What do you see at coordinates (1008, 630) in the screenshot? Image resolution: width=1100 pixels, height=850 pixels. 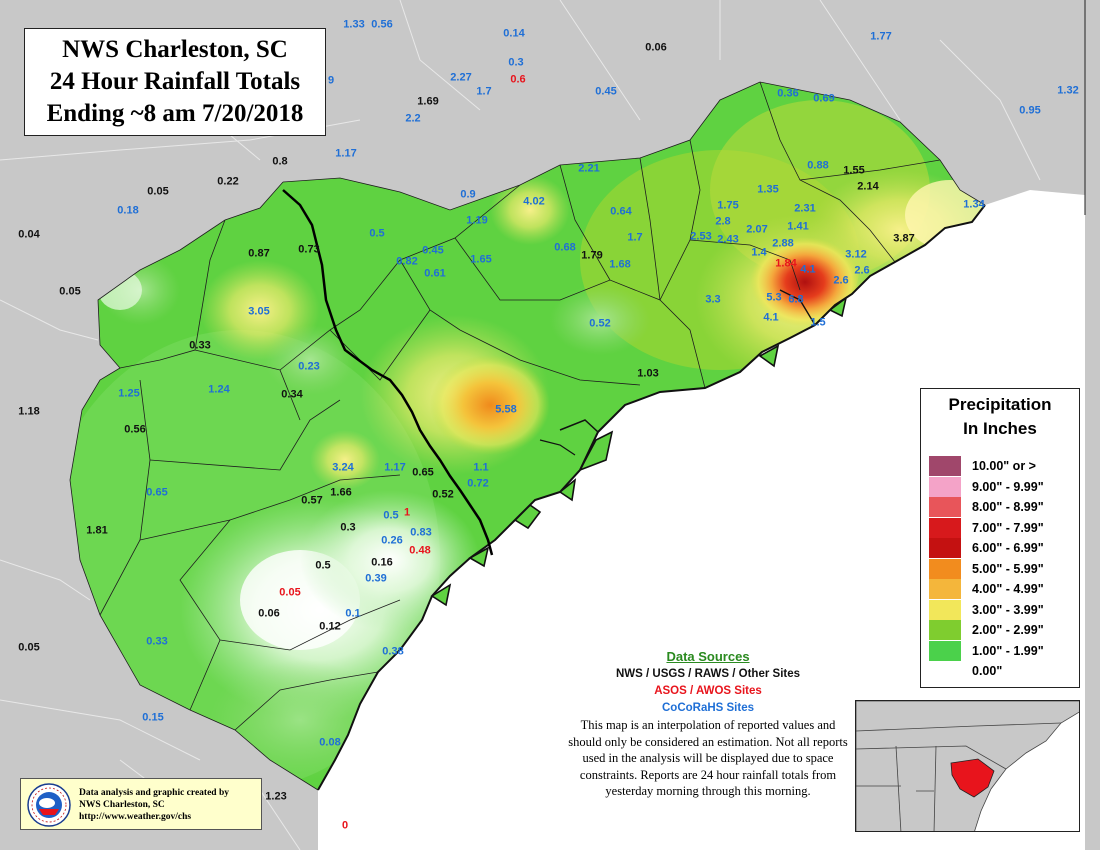 I see `legend-label: 2.00" - 2.99"` at bounding box center [1008, 630].